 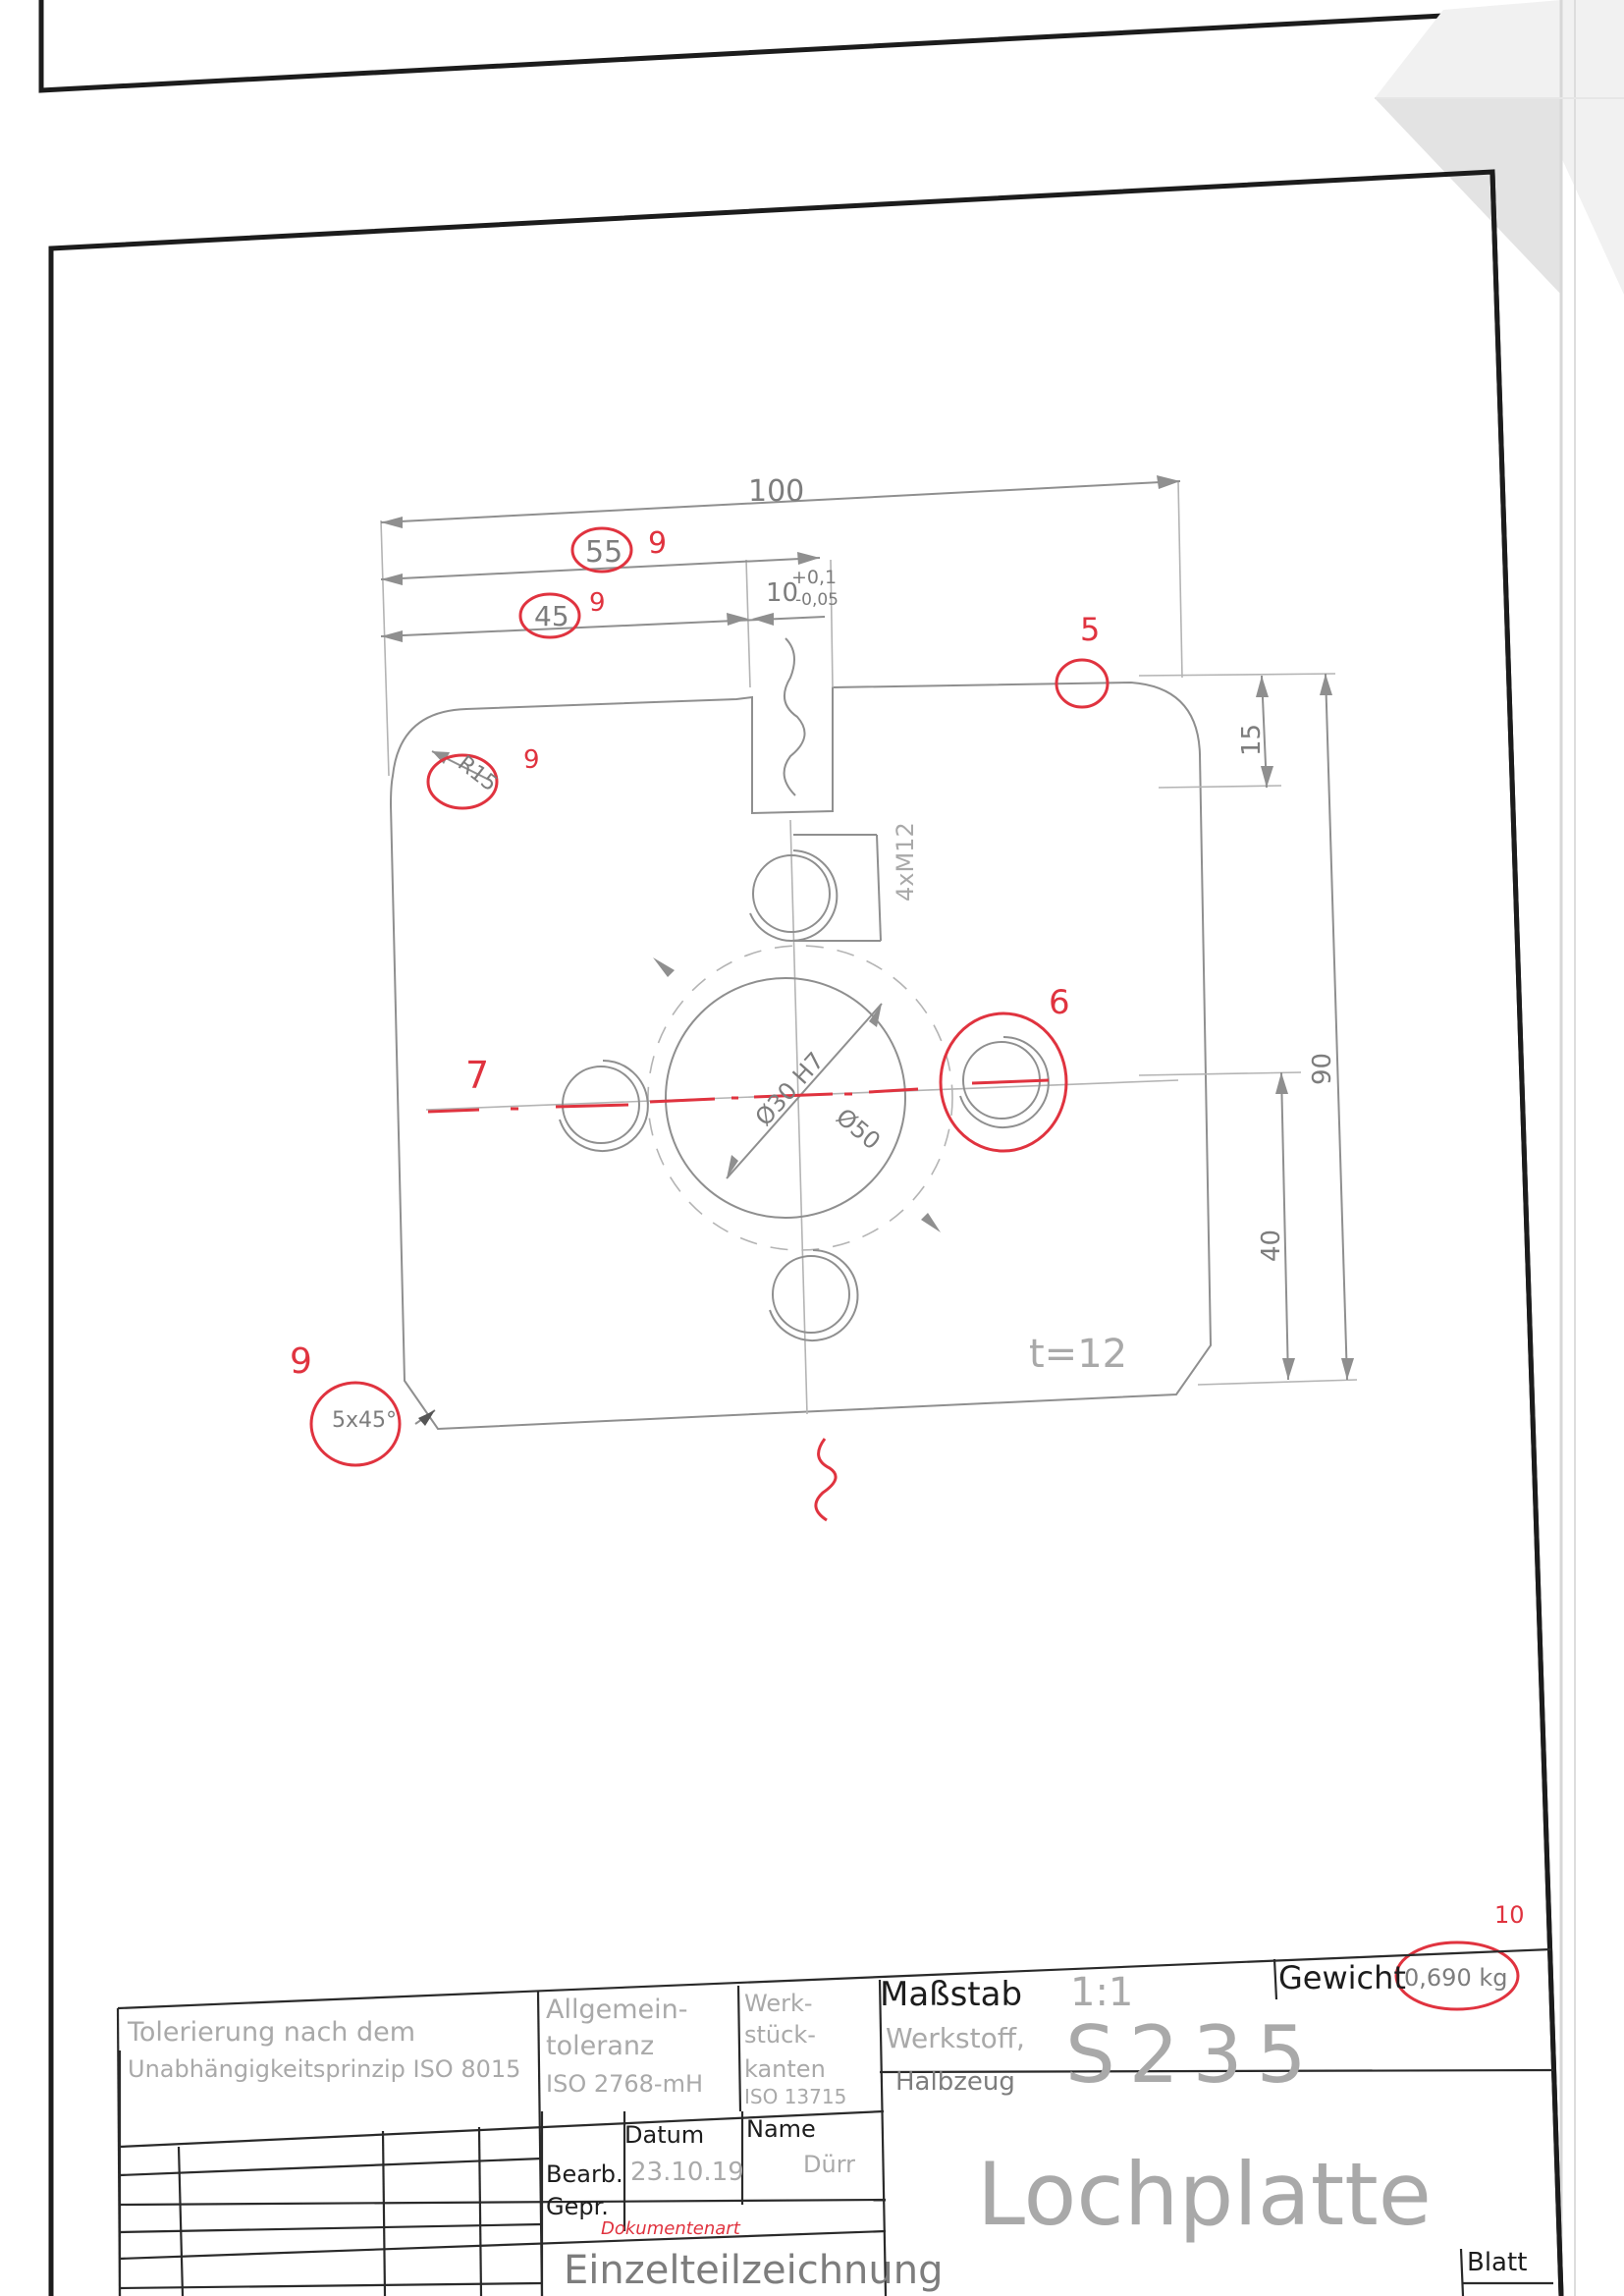 What do you see at coordinates (1322, 1069) in the screenshot?
I see `dim-height: 90` at bounding box center [1322, 1069].